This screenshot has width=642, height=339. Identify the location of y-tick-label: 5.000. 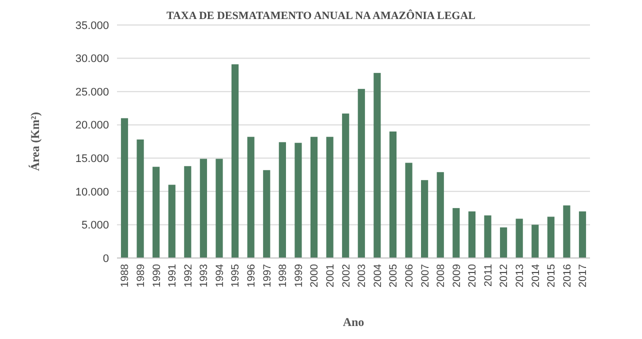
(95, 226).